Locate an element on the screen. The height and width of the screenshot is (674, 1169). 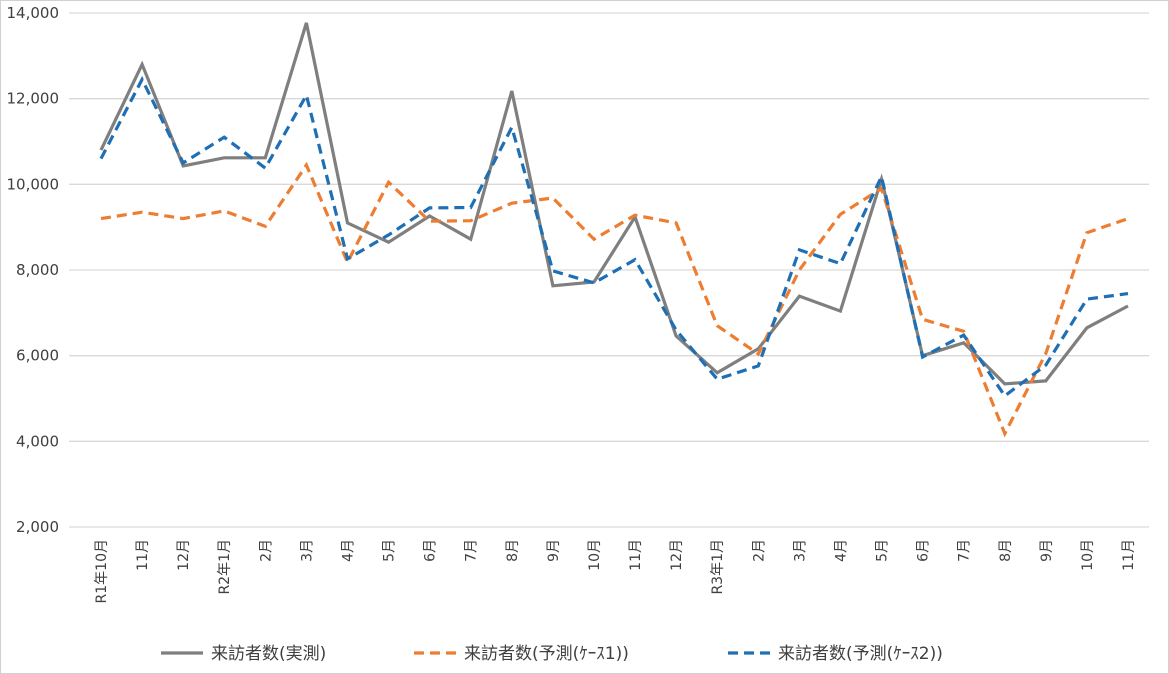
legend-label: 来訪者数(実測) is located at coordinates (268, 654).